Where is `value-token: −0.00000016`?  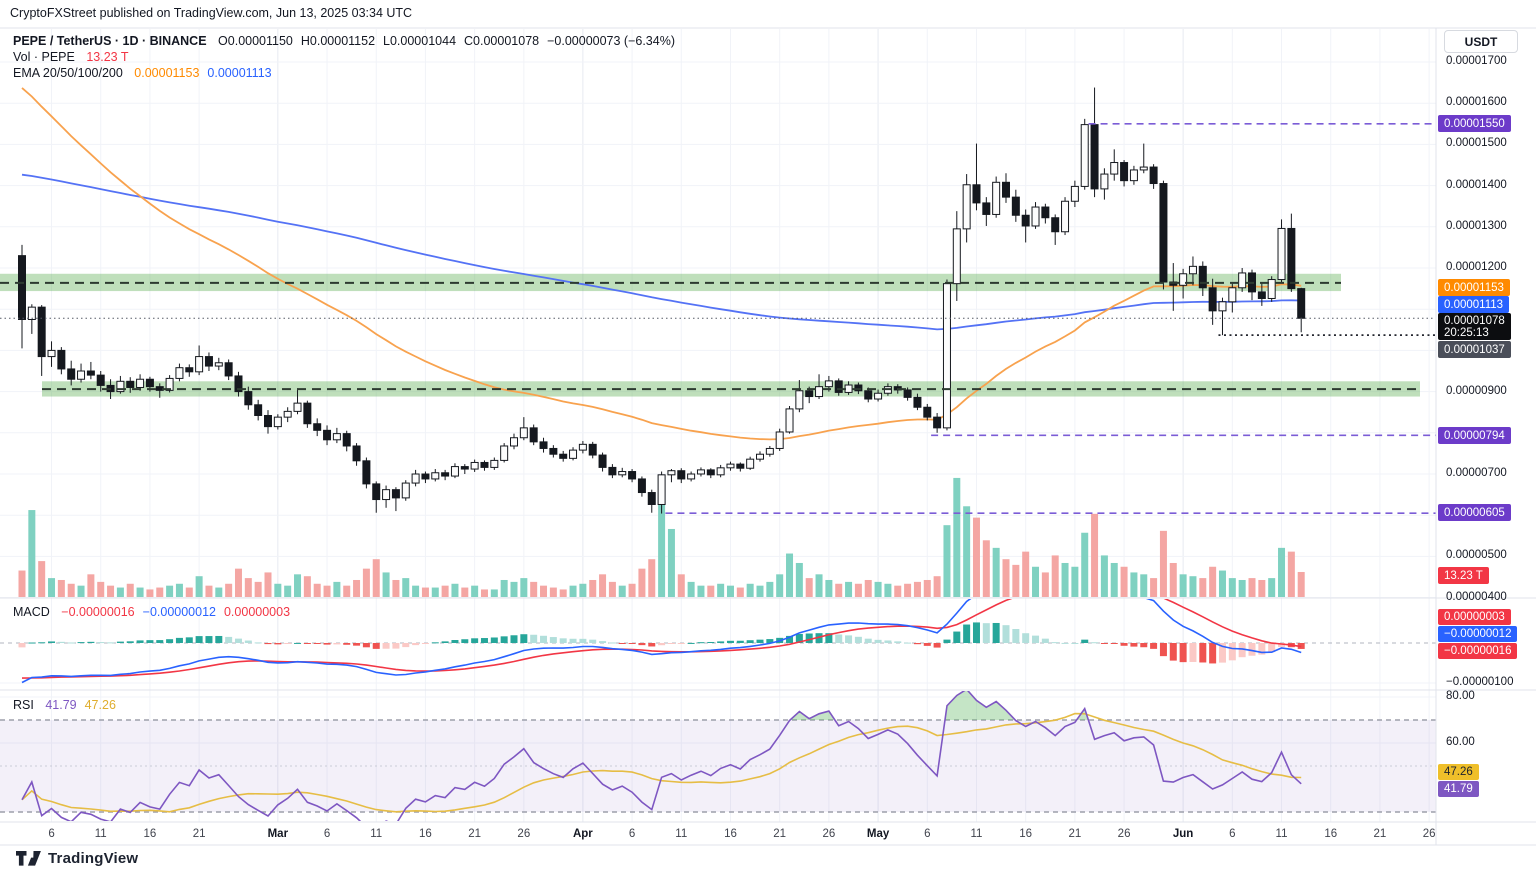 value-token: −0.00000016 is located at coordinates (98, 612).